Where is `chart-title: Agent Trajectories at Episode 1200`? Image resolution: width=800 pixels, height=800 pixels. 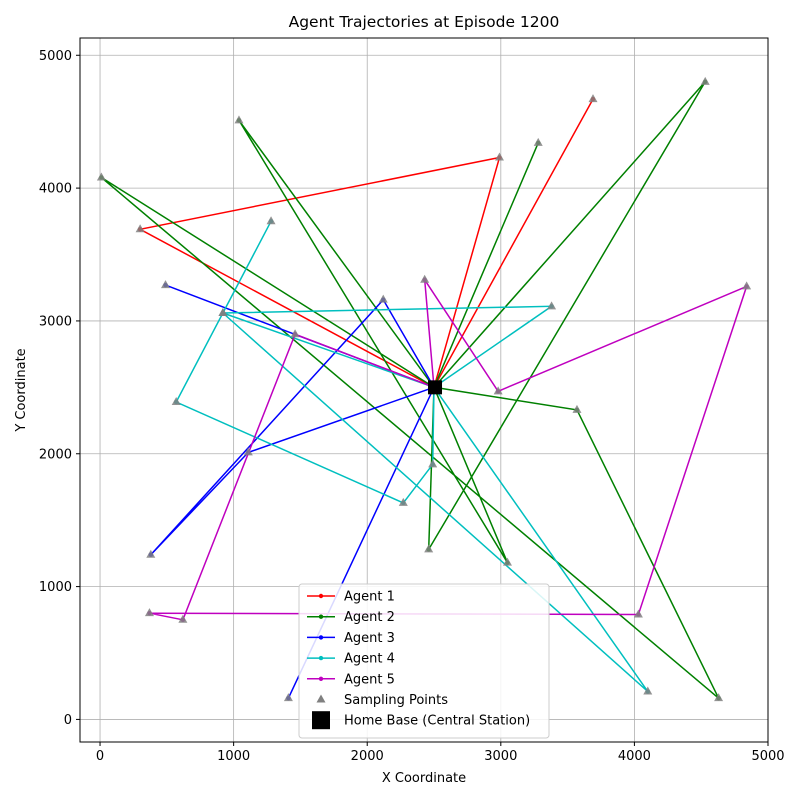 chart-title: Agent Trajectories at Episode 1200 is located at coordinates (424, 22).